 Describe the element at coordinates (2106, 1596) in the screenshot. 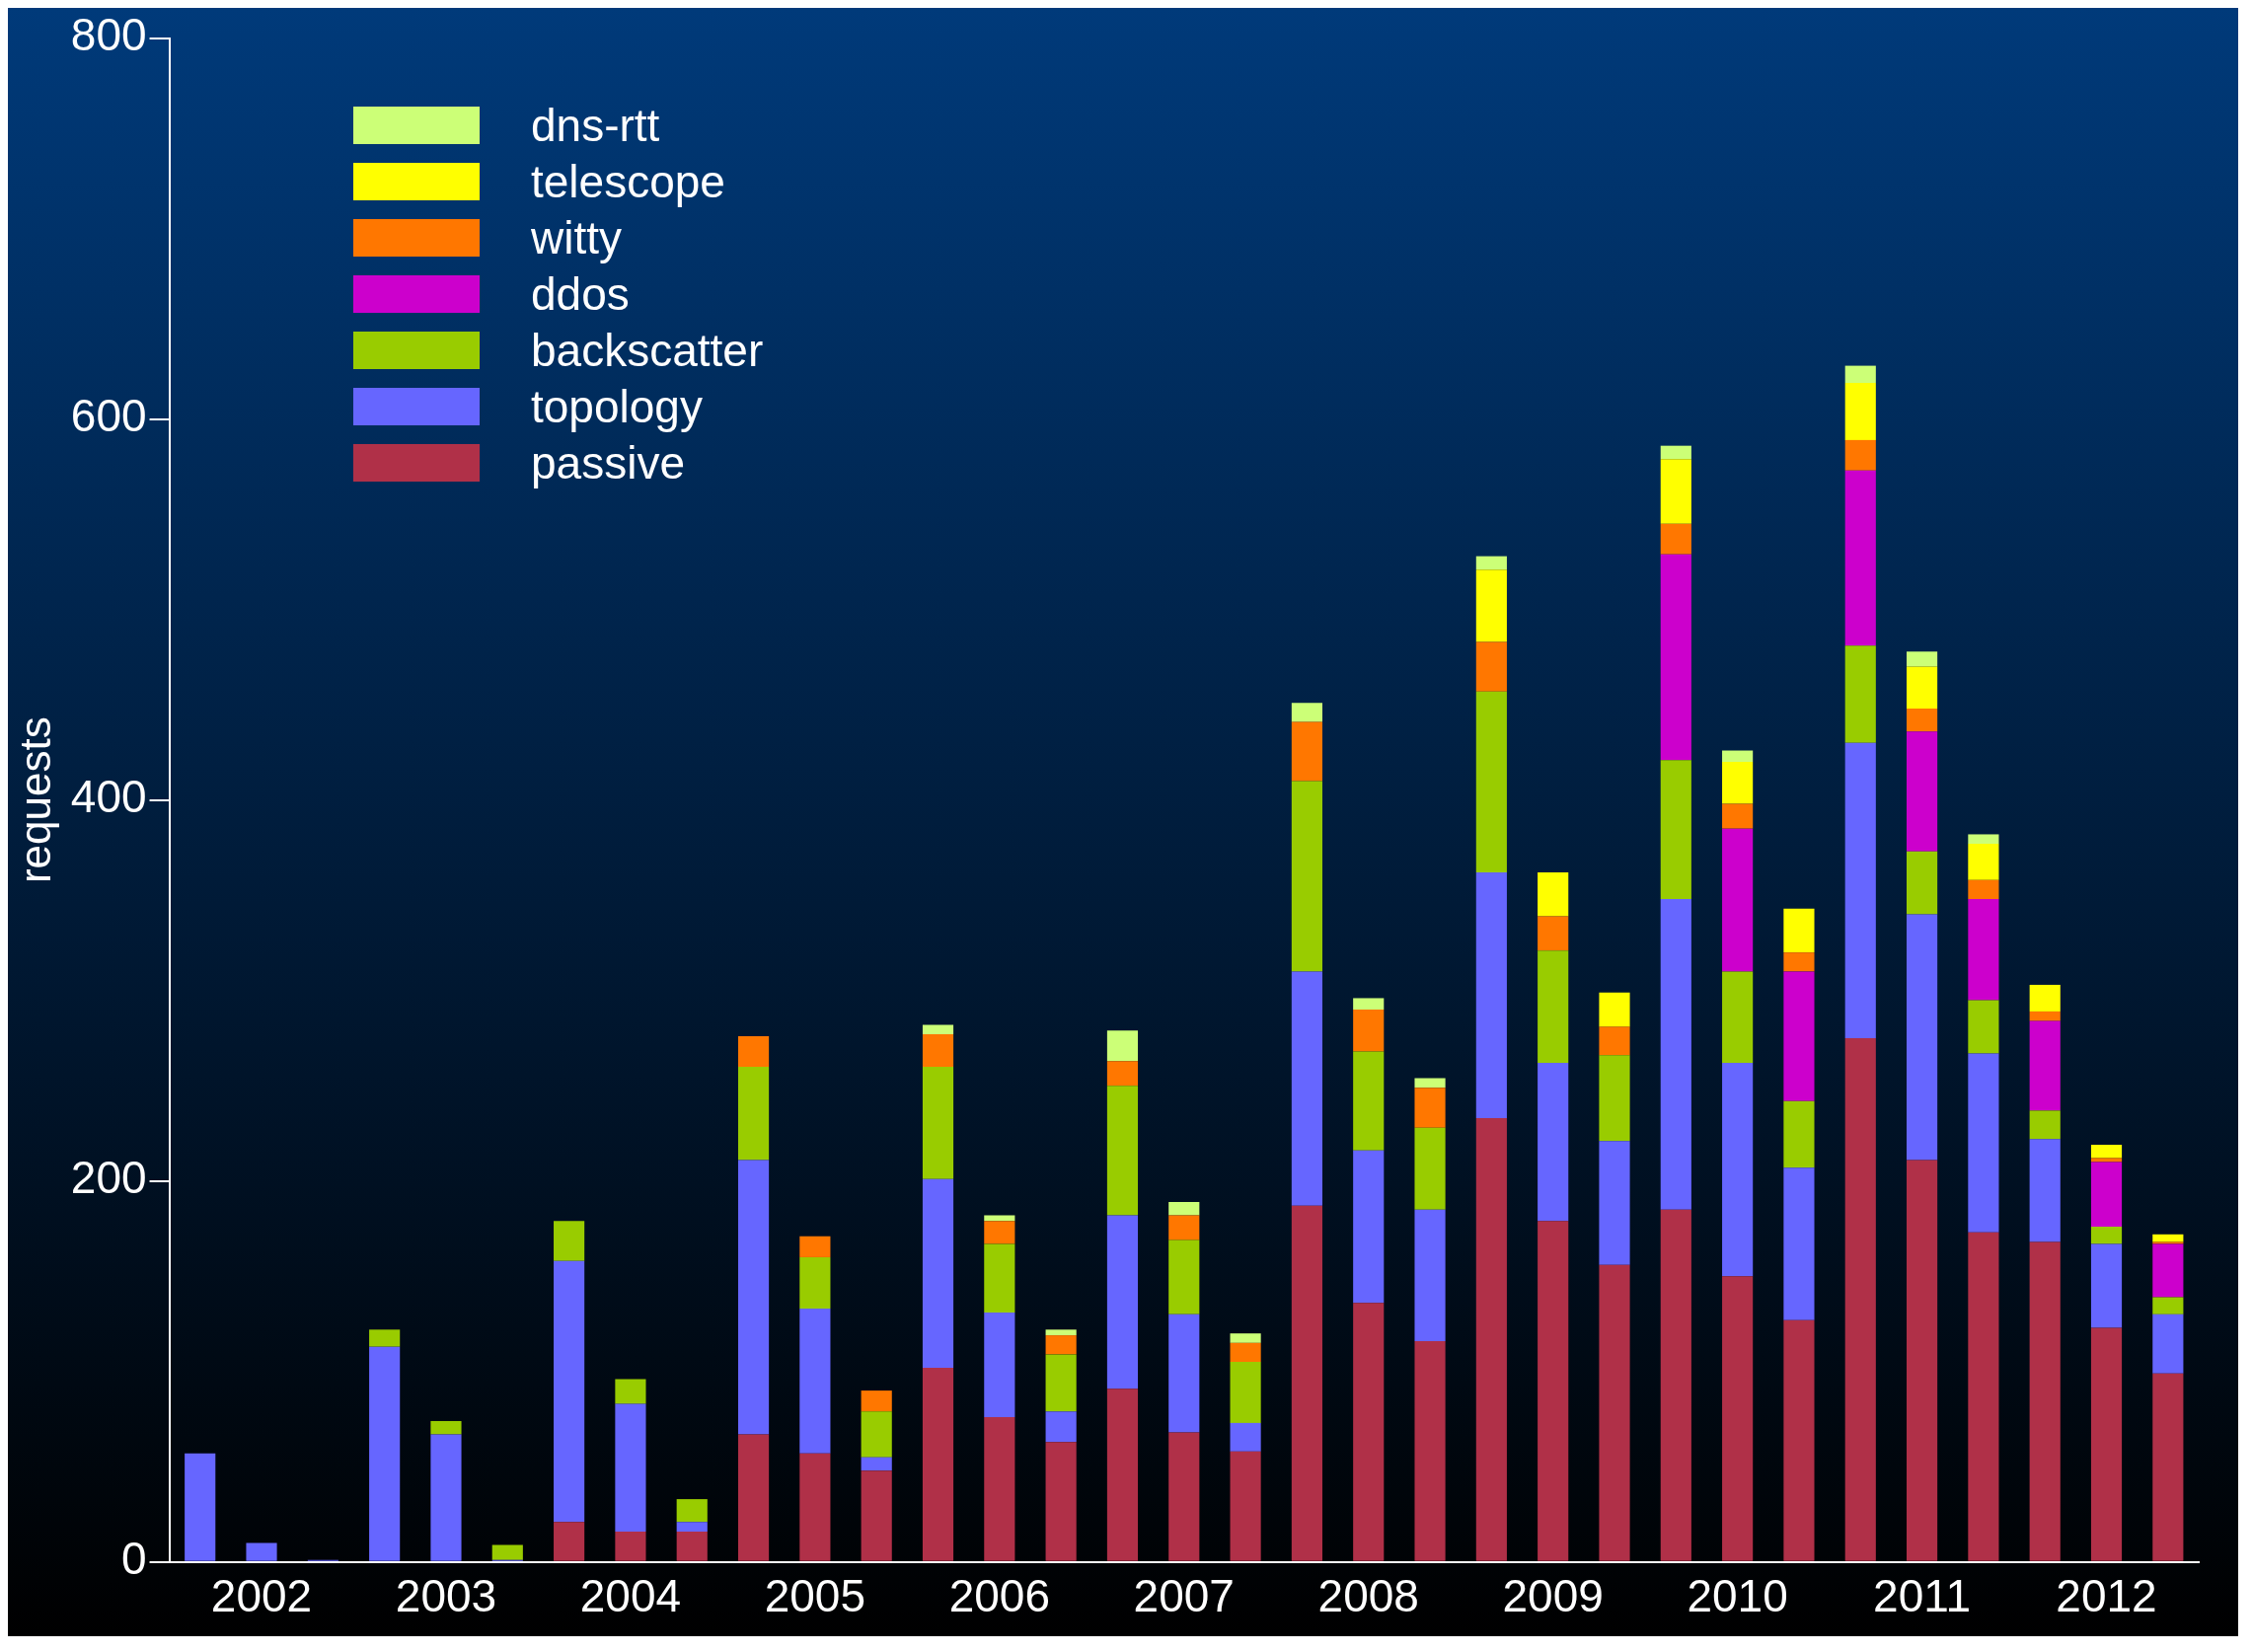

I see `x-tick-label: 2012` at that location.